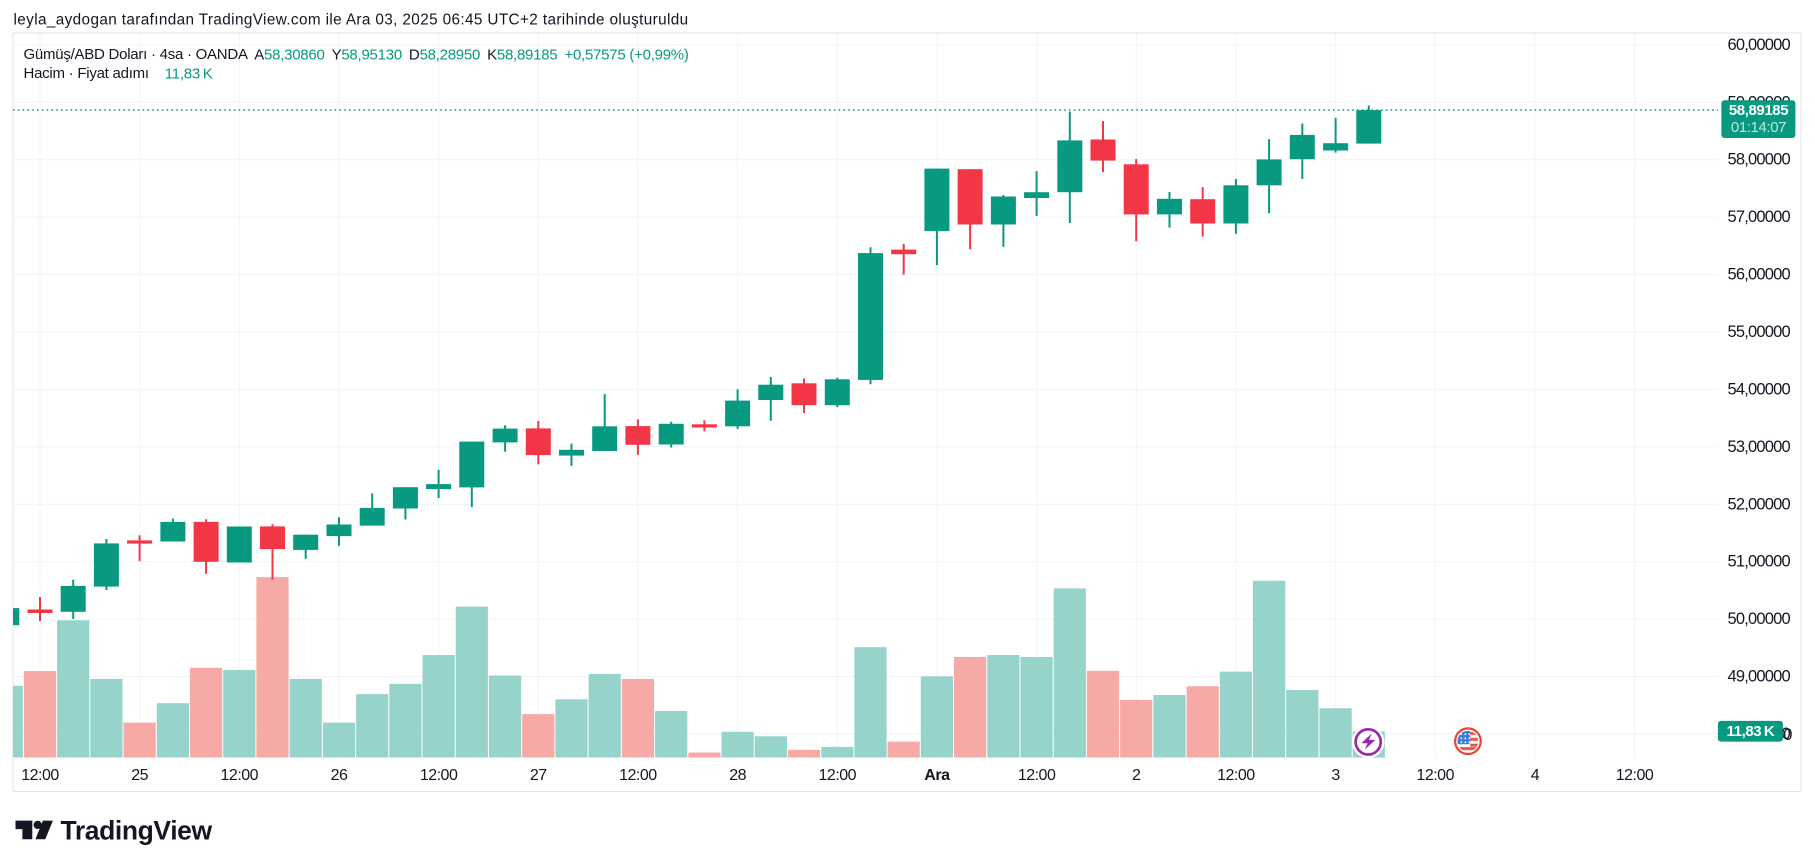  I want to click on svg-text: 58,89185, so click(1758, 110).